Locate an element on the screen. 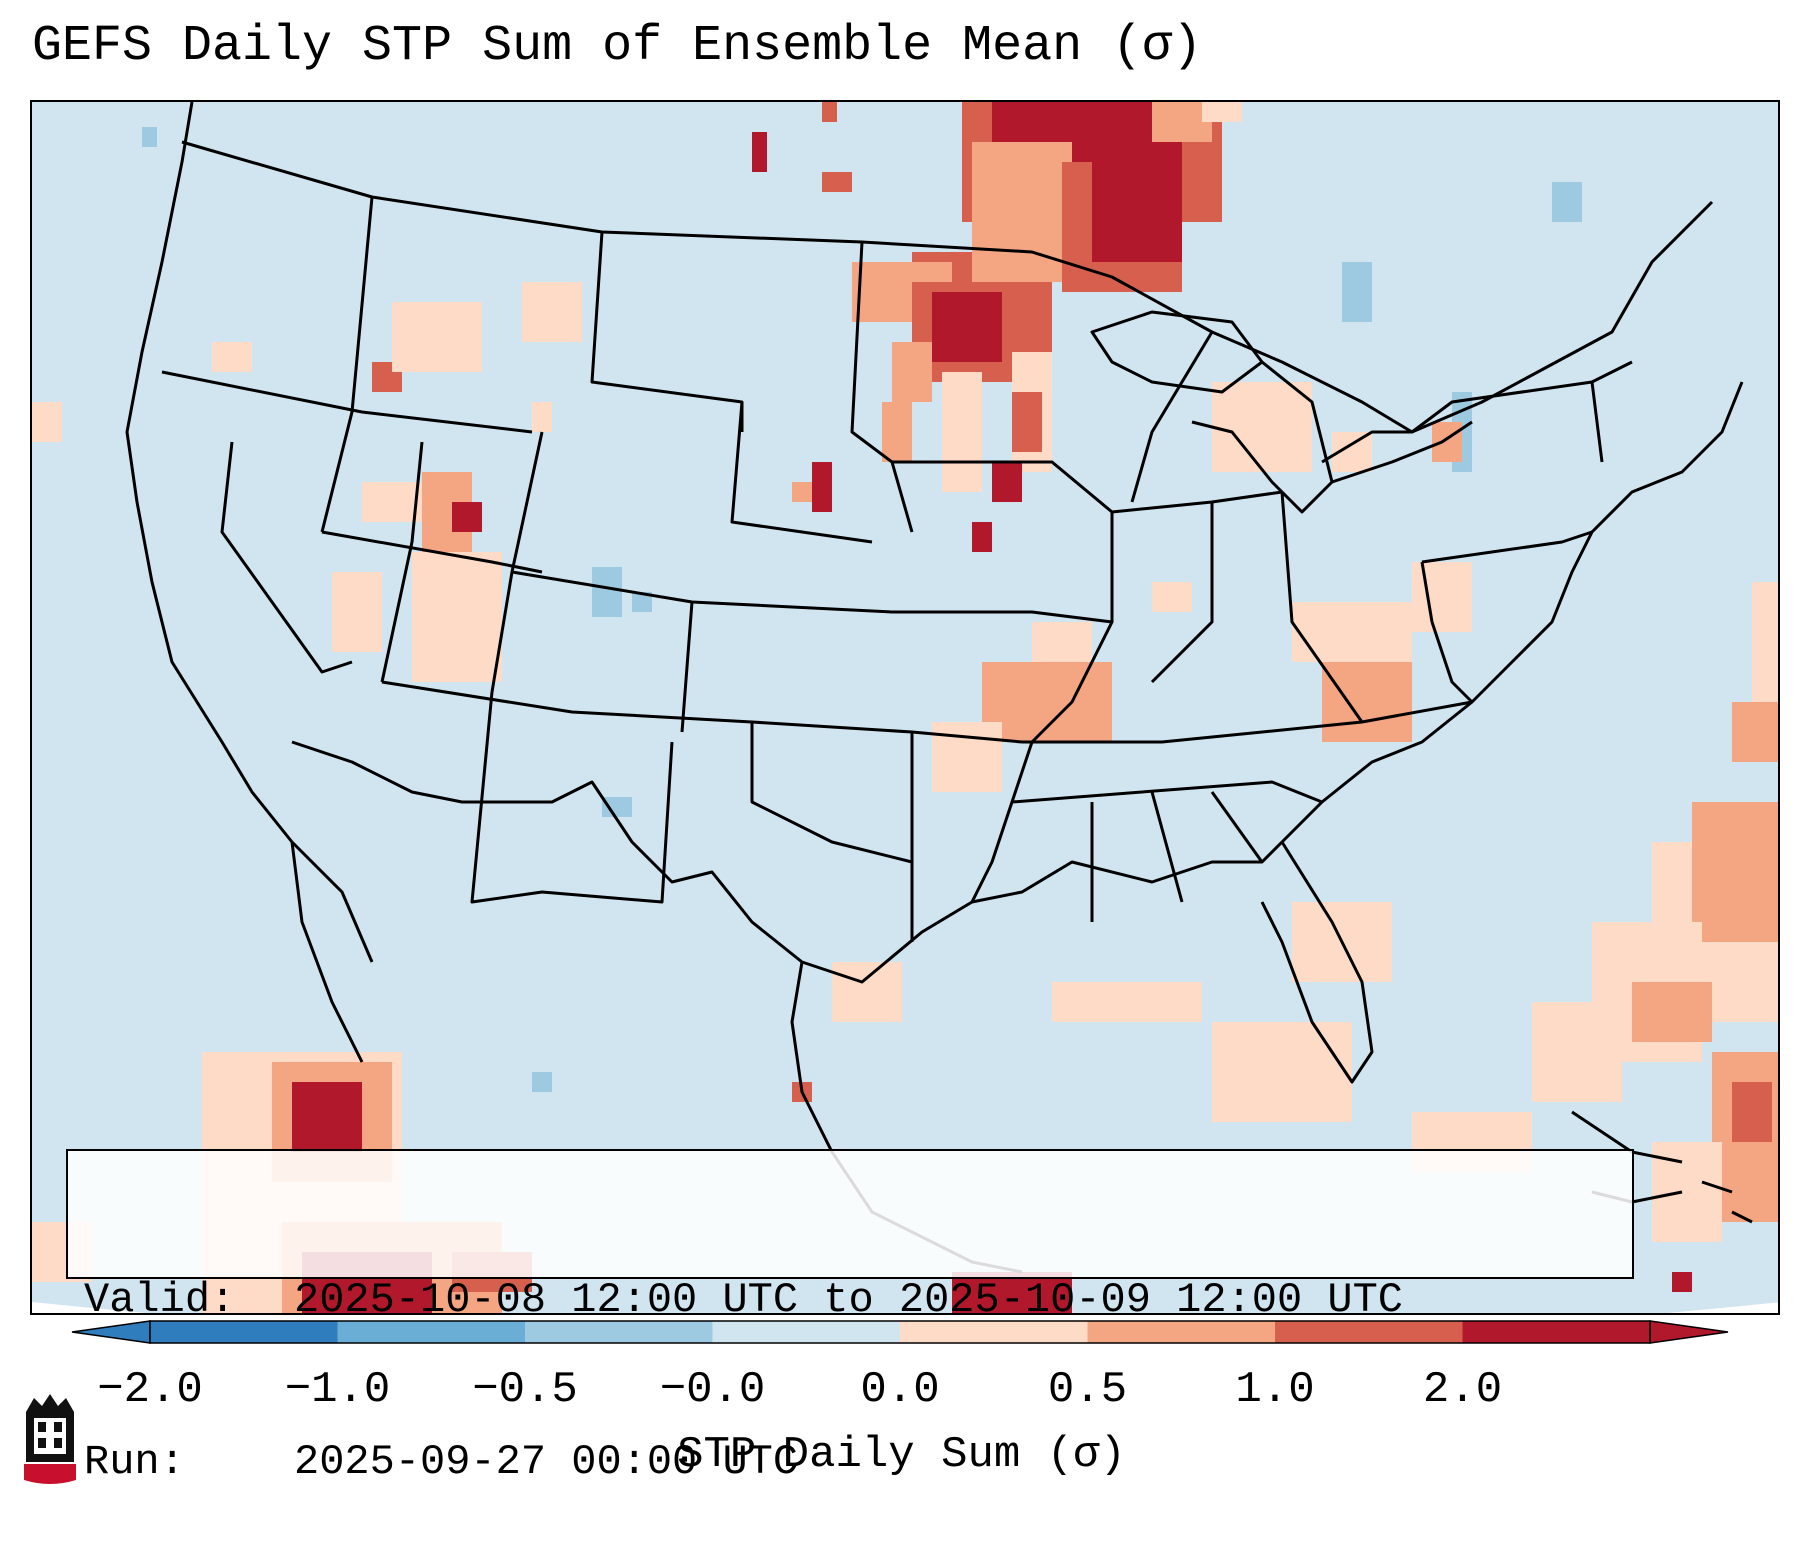 This screenshot has height=1543, width=1803. colorbar-tick-label: 1.0 is located at coordinates (1275, 1390).